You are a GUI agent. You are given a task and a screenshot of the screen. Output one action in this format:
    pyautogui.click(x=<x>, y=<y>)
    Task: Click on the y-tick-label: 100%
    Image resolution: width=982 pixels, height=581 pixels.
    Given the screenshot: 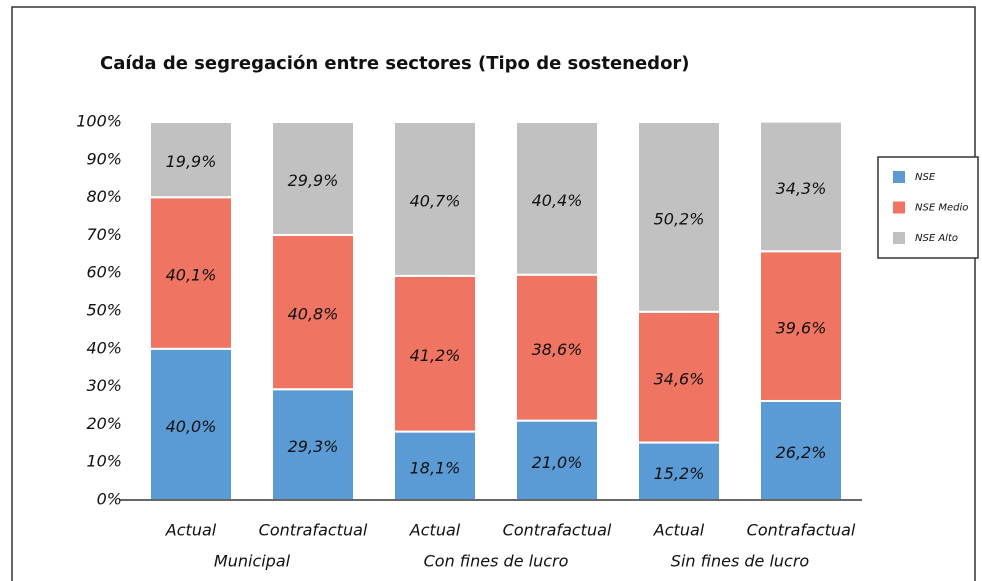 What is the action you would take?
    pyautogui.click(x=99, y=121)
    